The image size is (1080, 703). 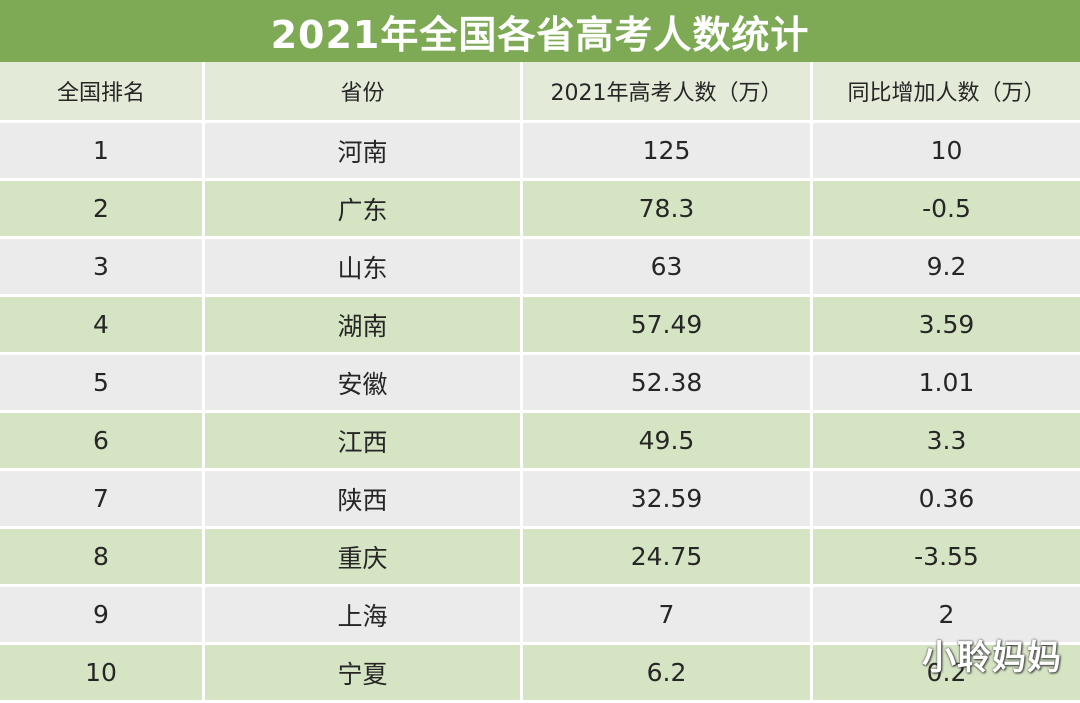 What do you see at coordinates (102, 210) in the screenshot?
I see `rank-cell: 2` at bounding box center [102, 210].